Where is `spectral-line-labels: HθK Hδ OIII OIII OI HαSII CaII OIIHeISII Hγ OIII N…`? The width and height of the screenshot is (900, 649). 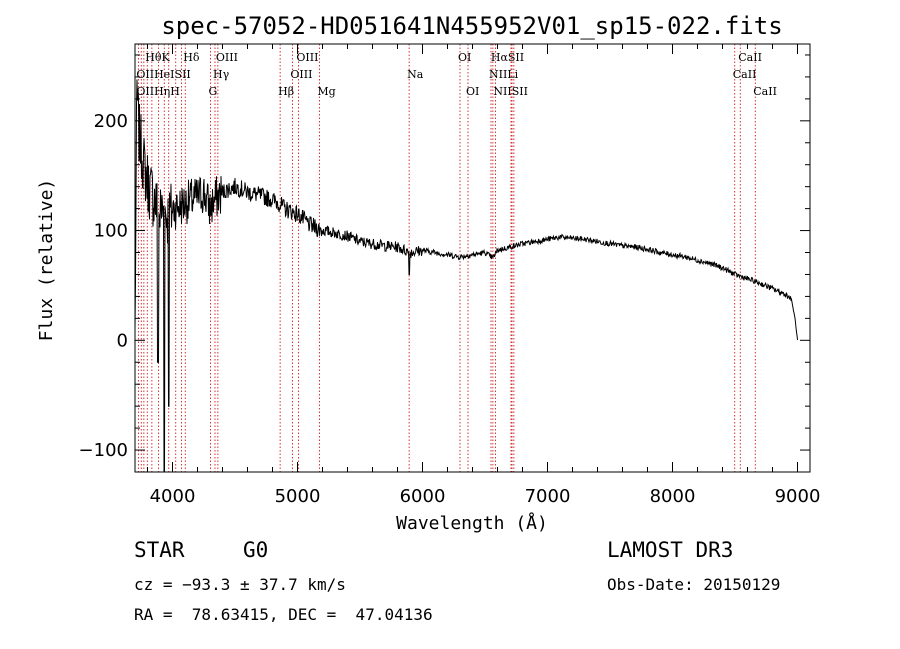
spectral-line-labels: HθK Hδ OIII OIII OI HαSII CaII OIIHeISII Hγ OIII N… is located at coordinates (456, 74).